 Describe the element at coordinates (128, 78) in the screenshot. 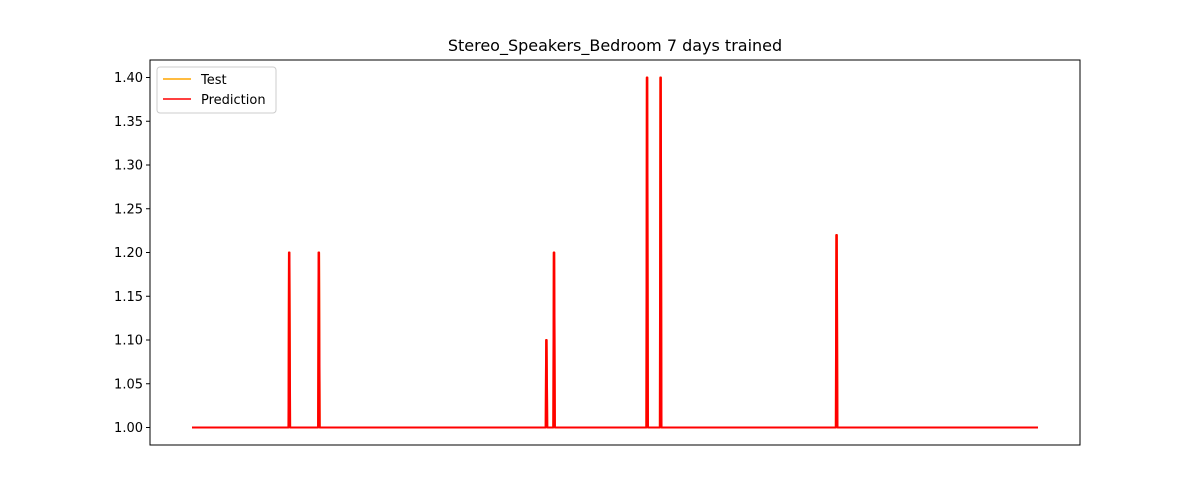

I see `y-tick-label: 1.40` at that location.